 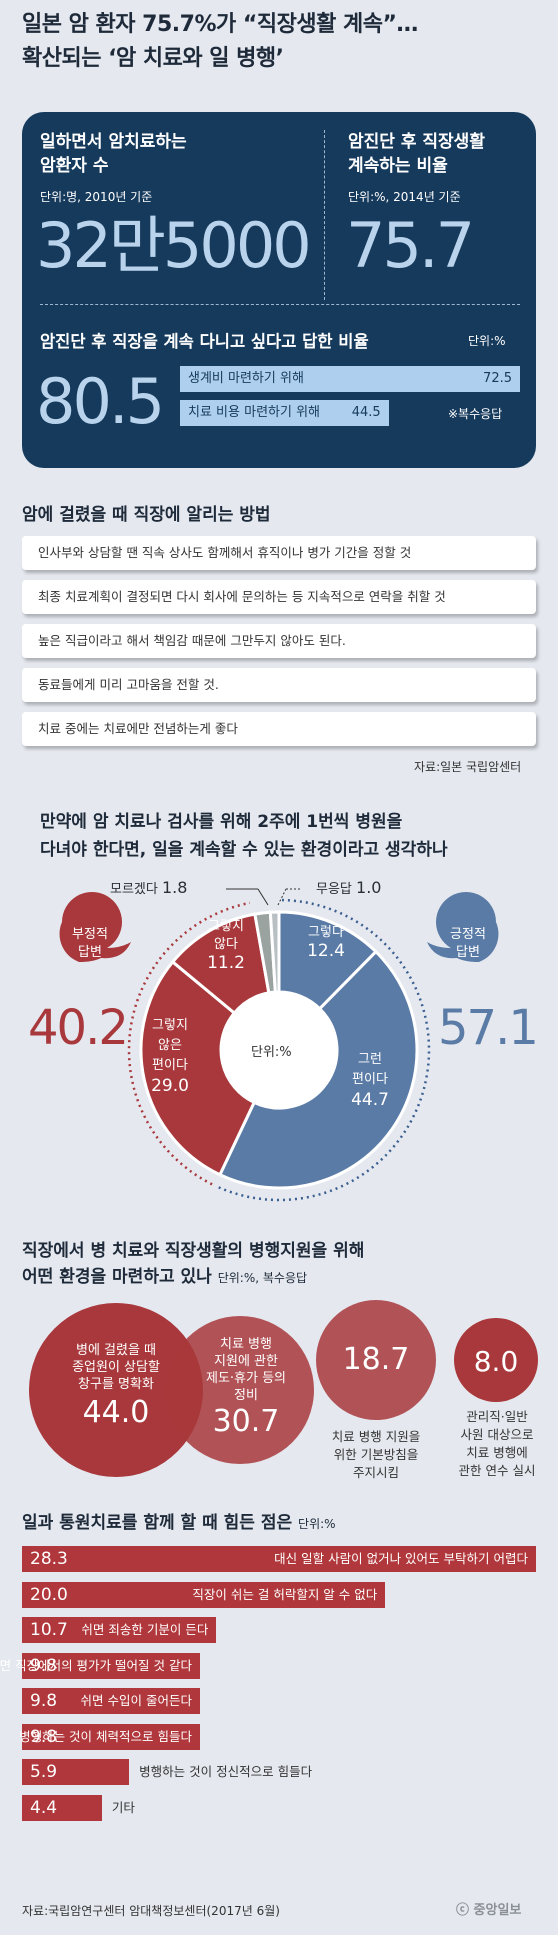 I want to click on donut-chart, so click(x=279, y=1045).